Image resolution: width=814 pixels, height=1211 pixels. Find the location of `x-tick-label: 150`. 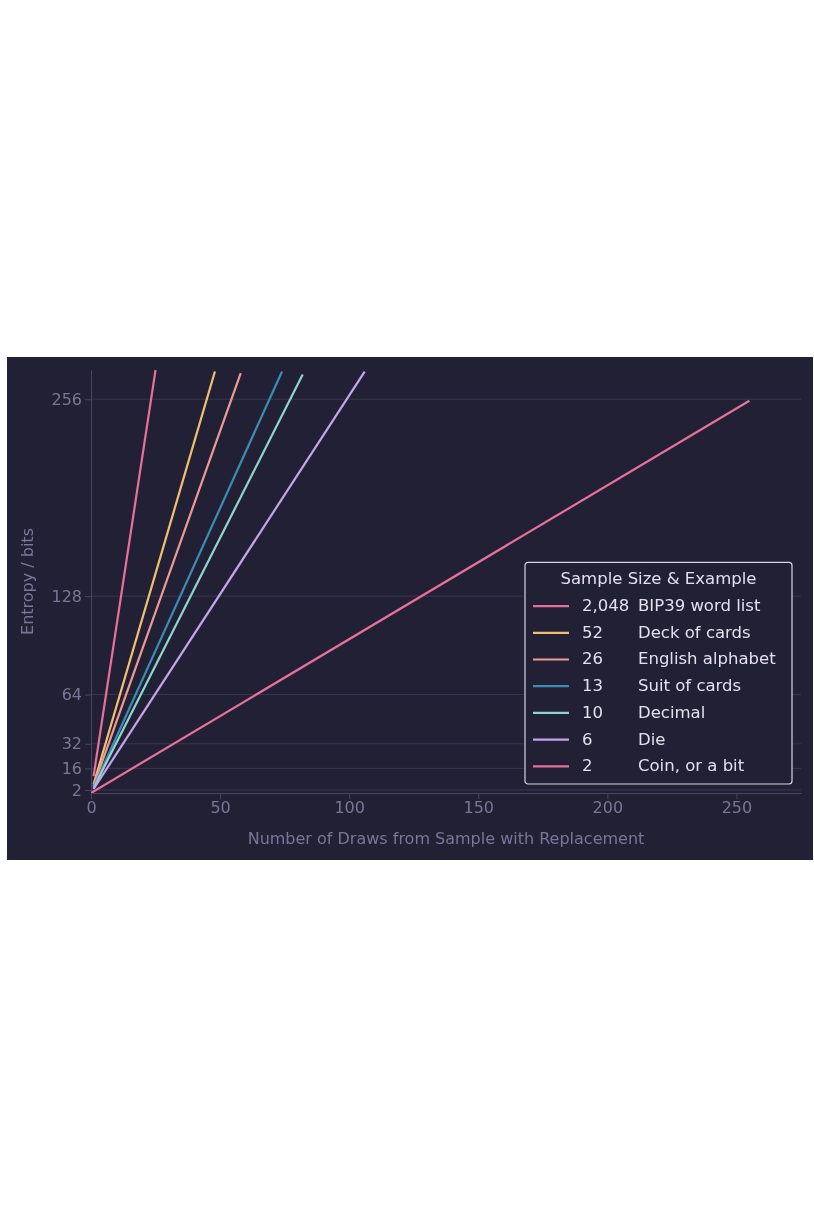

x-tick-label: 150 is located at coordinates (479, 808).